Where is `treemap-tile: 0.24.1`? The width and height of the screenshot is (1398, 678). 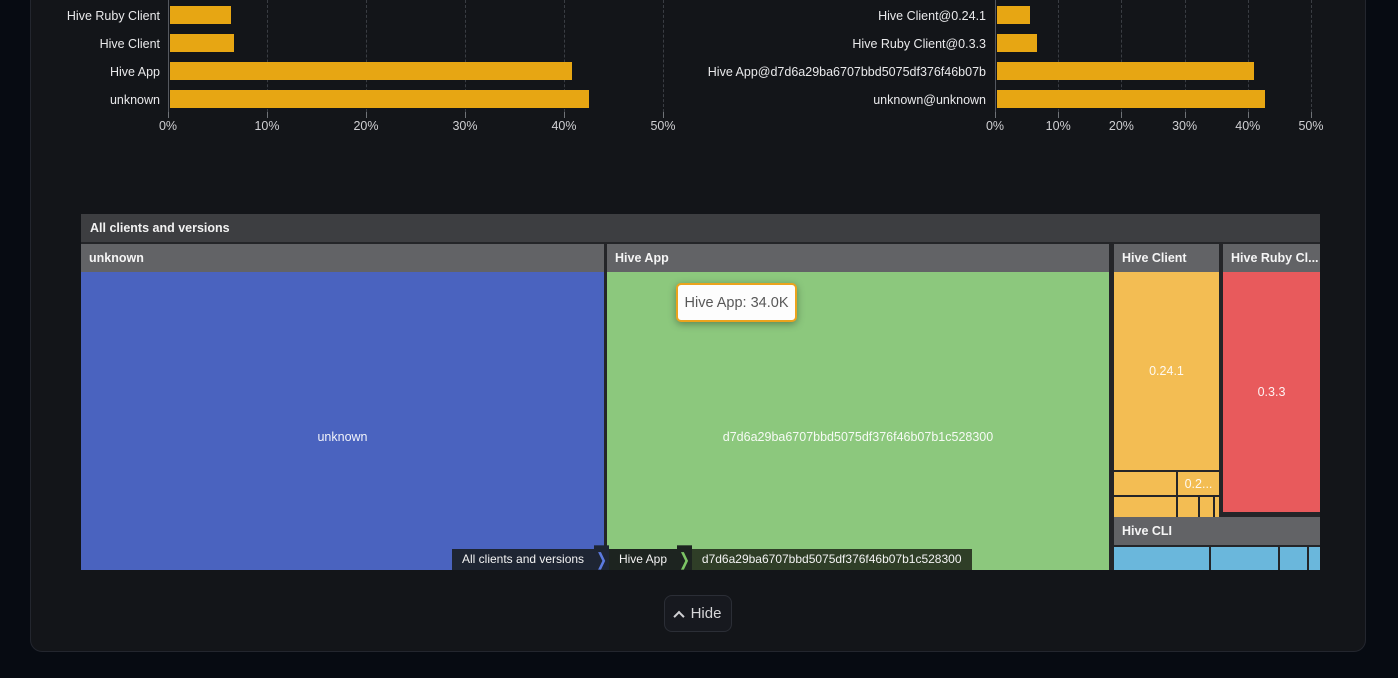 treemap-tile: 0.24.1 is located at coordinates (1166, 371).